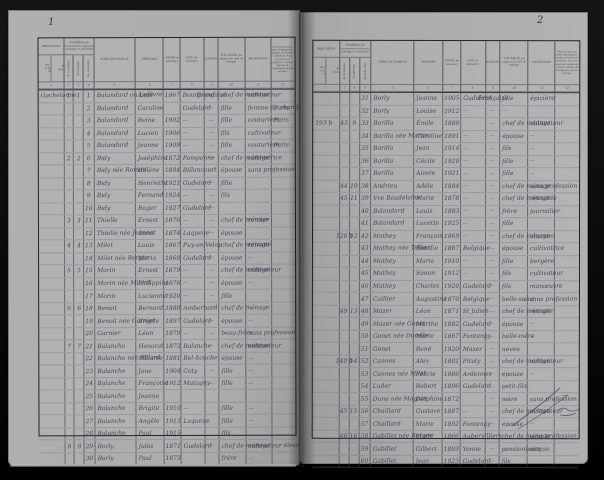 This screenshot has width=604, height=480. Describe the element at coordinates (567, 89) in the screenshot. I see `column-number: 12` at that location.